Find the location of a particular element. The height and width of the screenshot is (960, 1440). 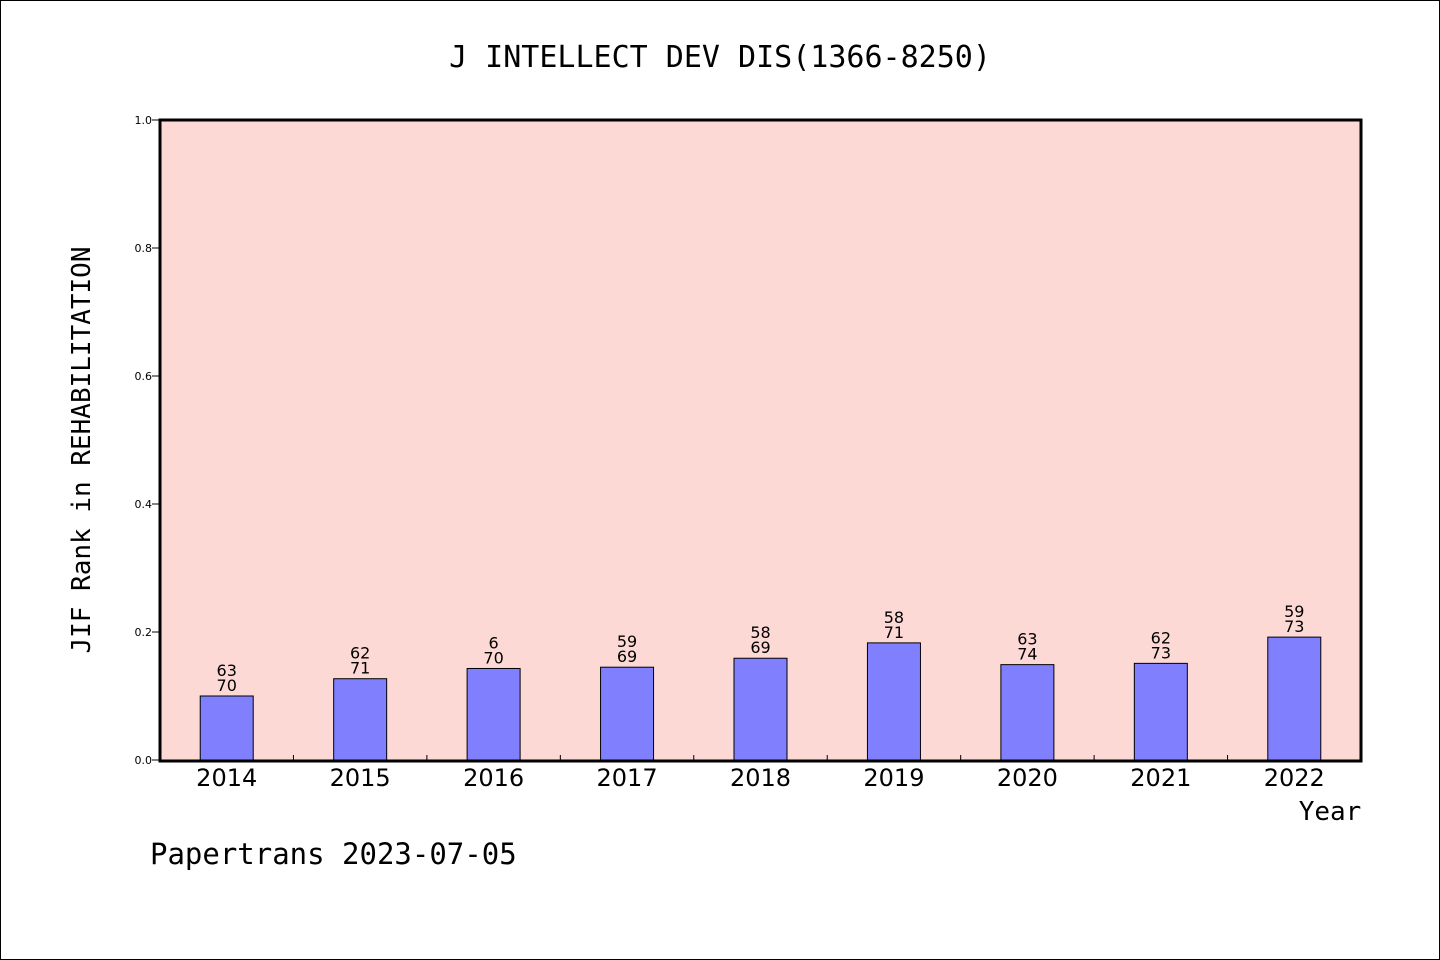

y-tick-label: 0.0 is located at coordinates (144, 760).